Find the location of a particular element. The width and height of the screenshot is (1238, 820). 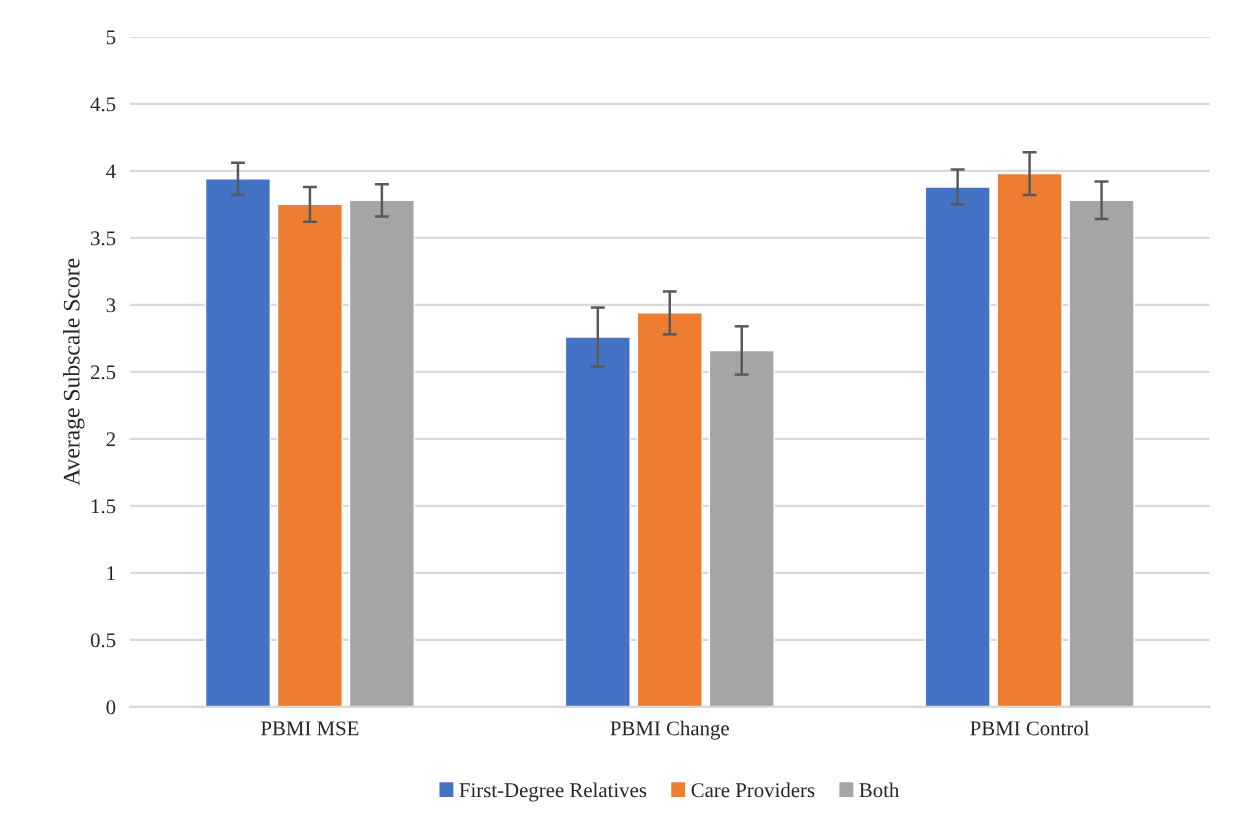

y-tick-label: 0 is located at coordinates (111, 707).